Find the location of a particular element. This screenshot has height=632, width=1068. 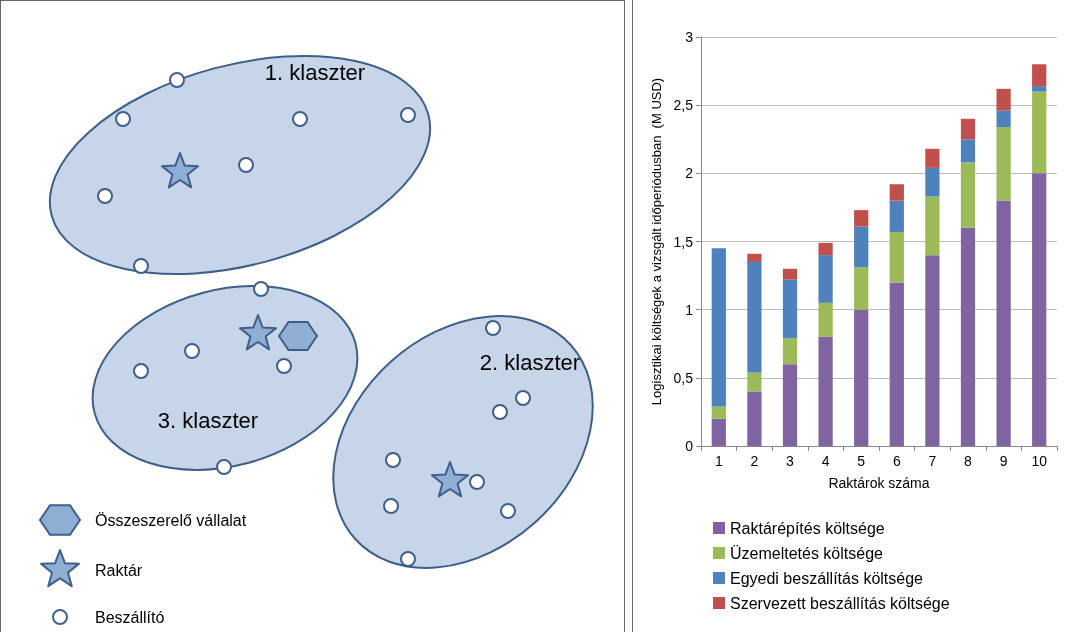

x-tick-label: 10 is located at coordinates (1039, 461).